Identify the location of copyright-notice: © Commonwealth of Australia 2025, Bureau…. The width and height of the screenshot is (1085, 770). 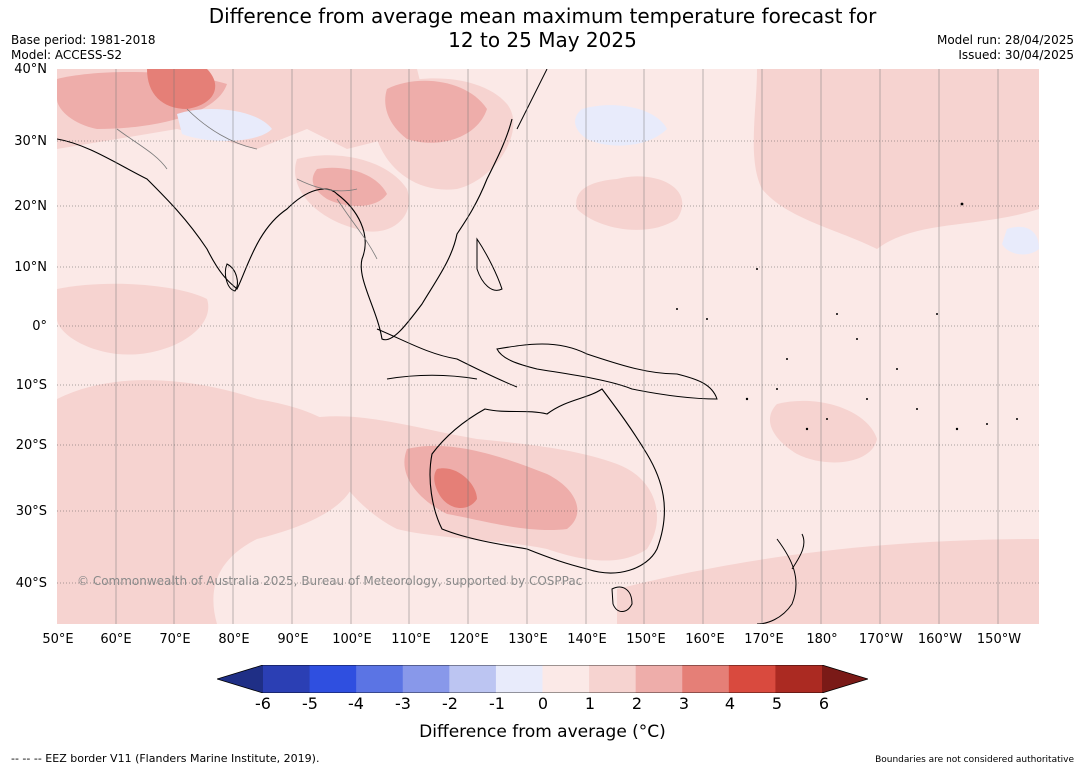
(330, 581).